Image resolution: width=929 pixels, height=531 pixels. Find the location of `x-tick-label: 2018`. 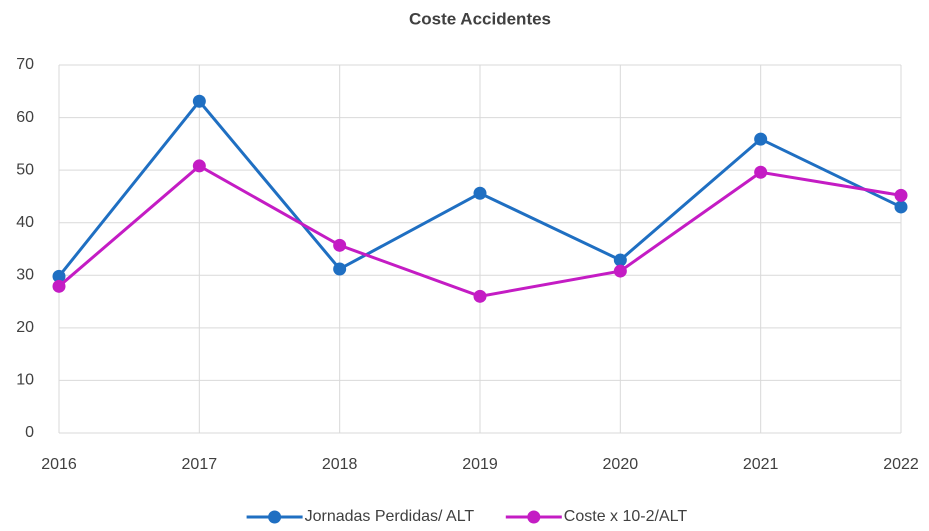

x-tick-label: 2018 is located at coordinates (340, 464).